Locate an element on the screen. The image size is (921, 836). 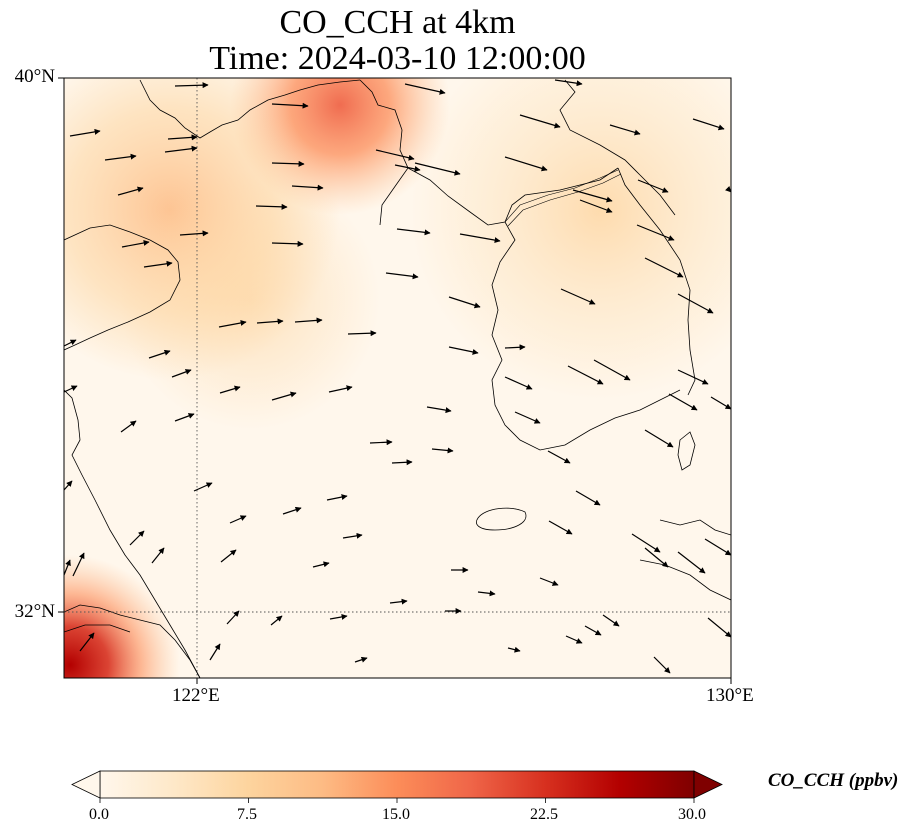
colorbar is located at coordinates (397, 786).